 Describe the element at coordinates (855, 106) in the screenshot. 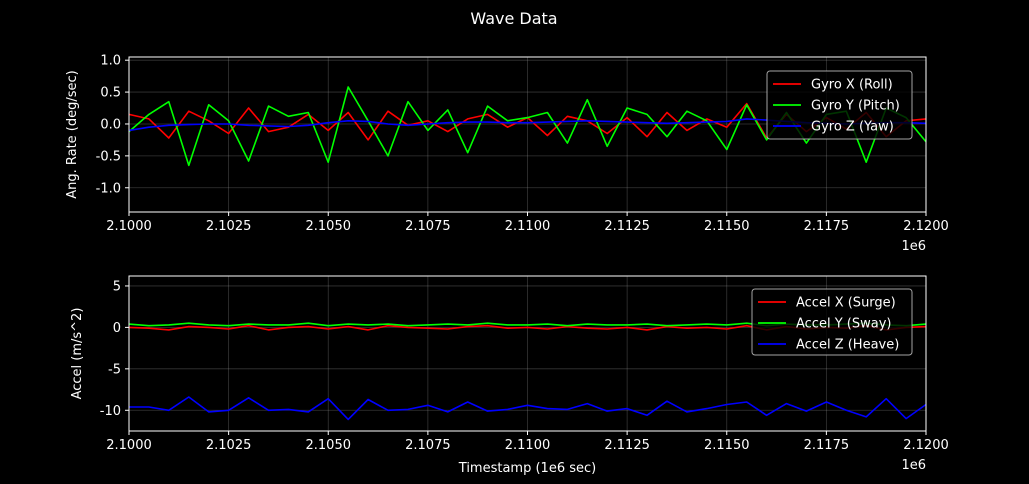

I see `legend-label: Gyro Y (Pitch)` at that location.